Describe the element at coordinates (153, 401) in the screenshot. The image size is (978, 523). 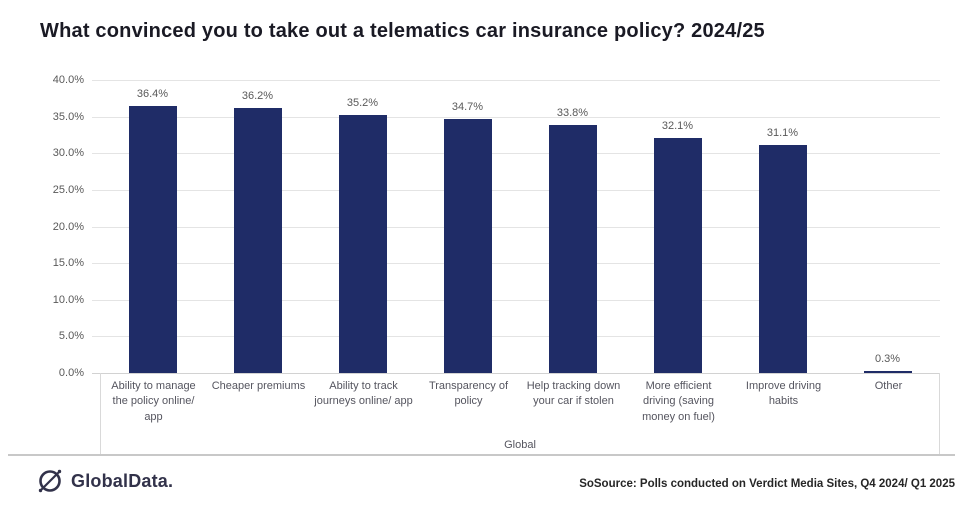
I see `x-axis-category-label: Ability to manage the policy online/ app` at that location.